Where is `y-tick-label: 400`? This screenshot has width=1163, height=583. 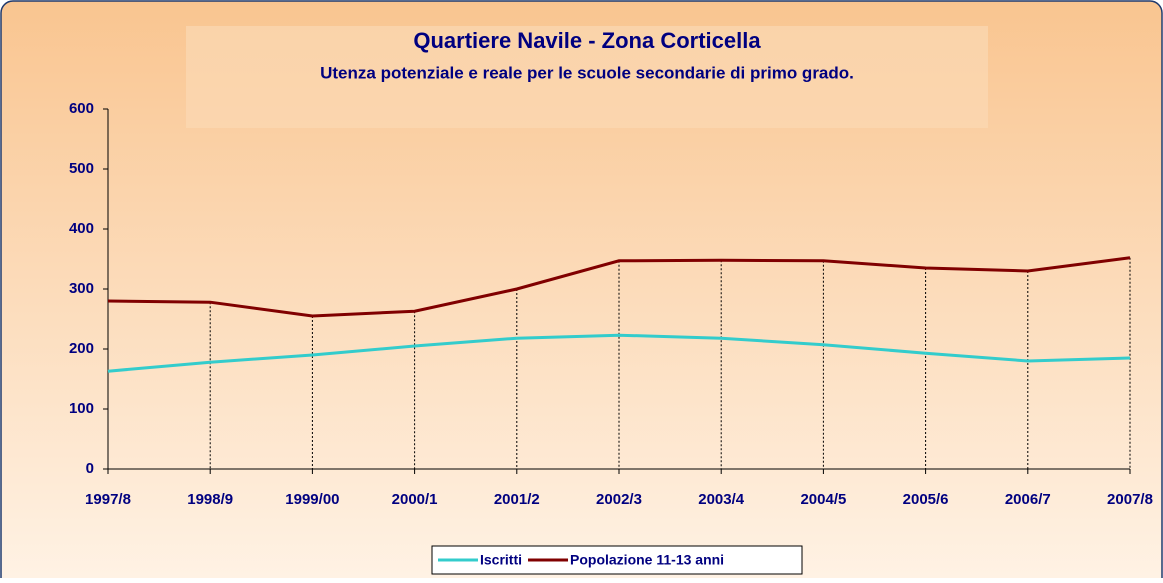 y-tick-label: 400 is located at coordinates (81, 228).